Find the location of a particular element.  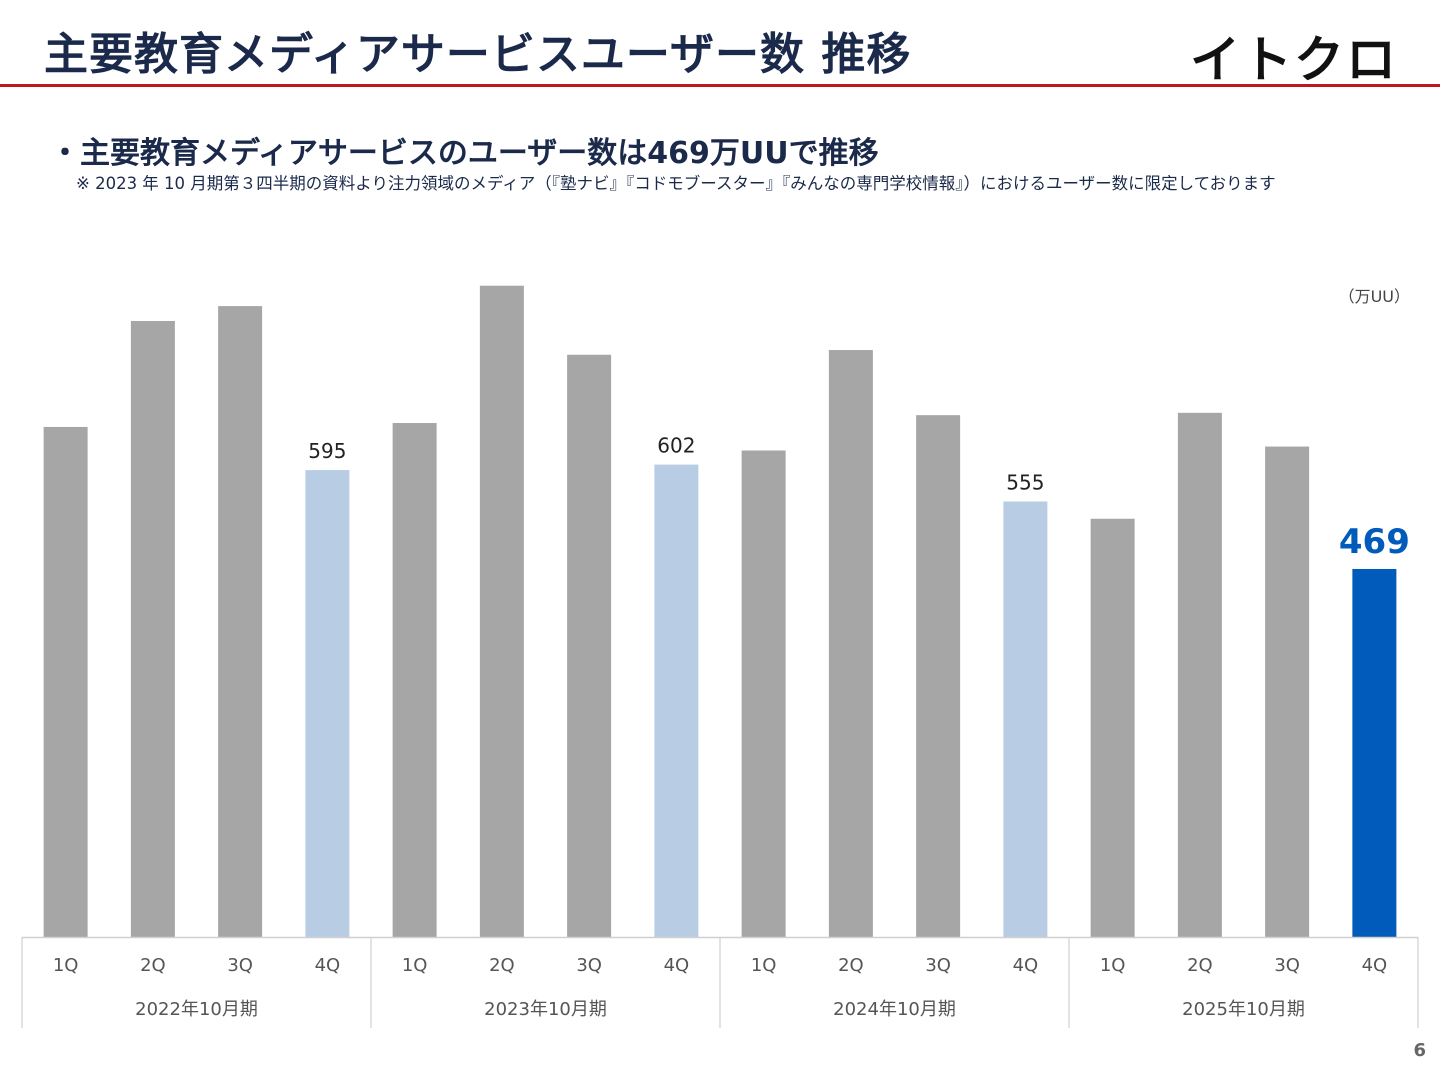

x-group-label: 2025年10月期 is located at coordinates (1243, 1009).